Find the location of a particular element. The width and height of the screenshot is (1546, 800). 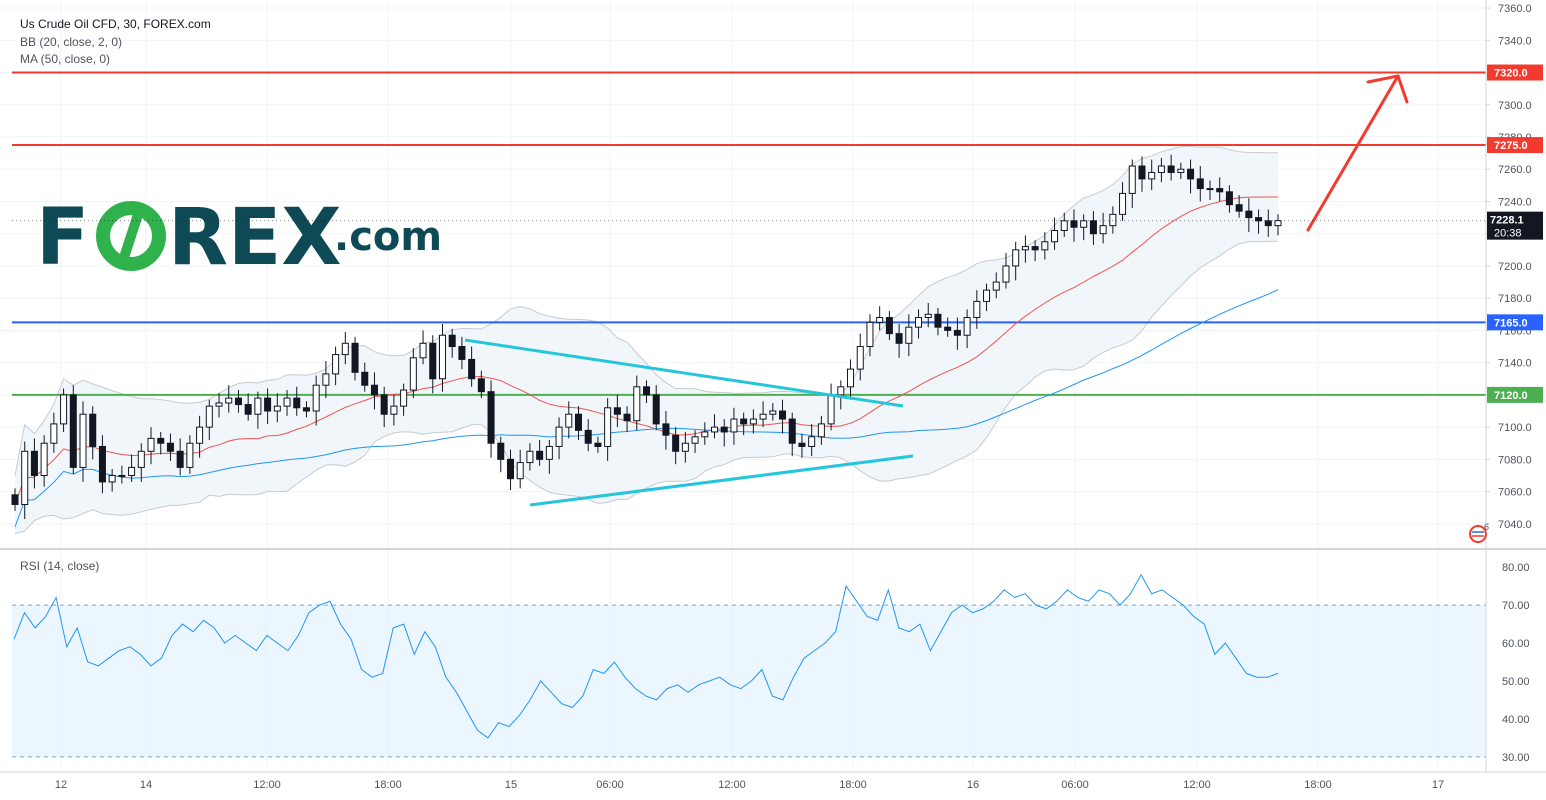

price-tick-label: 7140.0 is located at coordinates (1515, 364).